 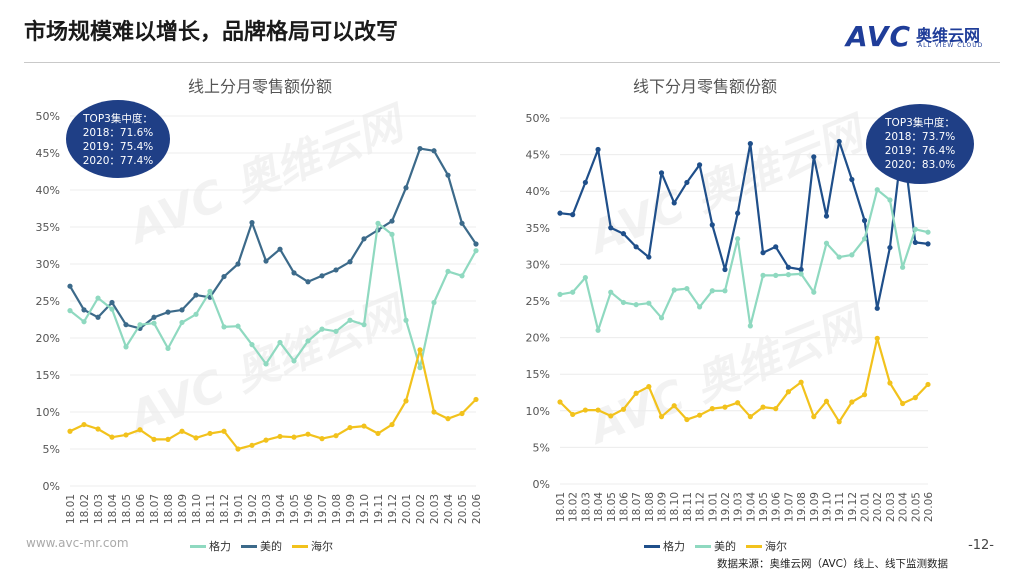 I want to click on x-tick-label: 18.02, so click(x=574, y=507).